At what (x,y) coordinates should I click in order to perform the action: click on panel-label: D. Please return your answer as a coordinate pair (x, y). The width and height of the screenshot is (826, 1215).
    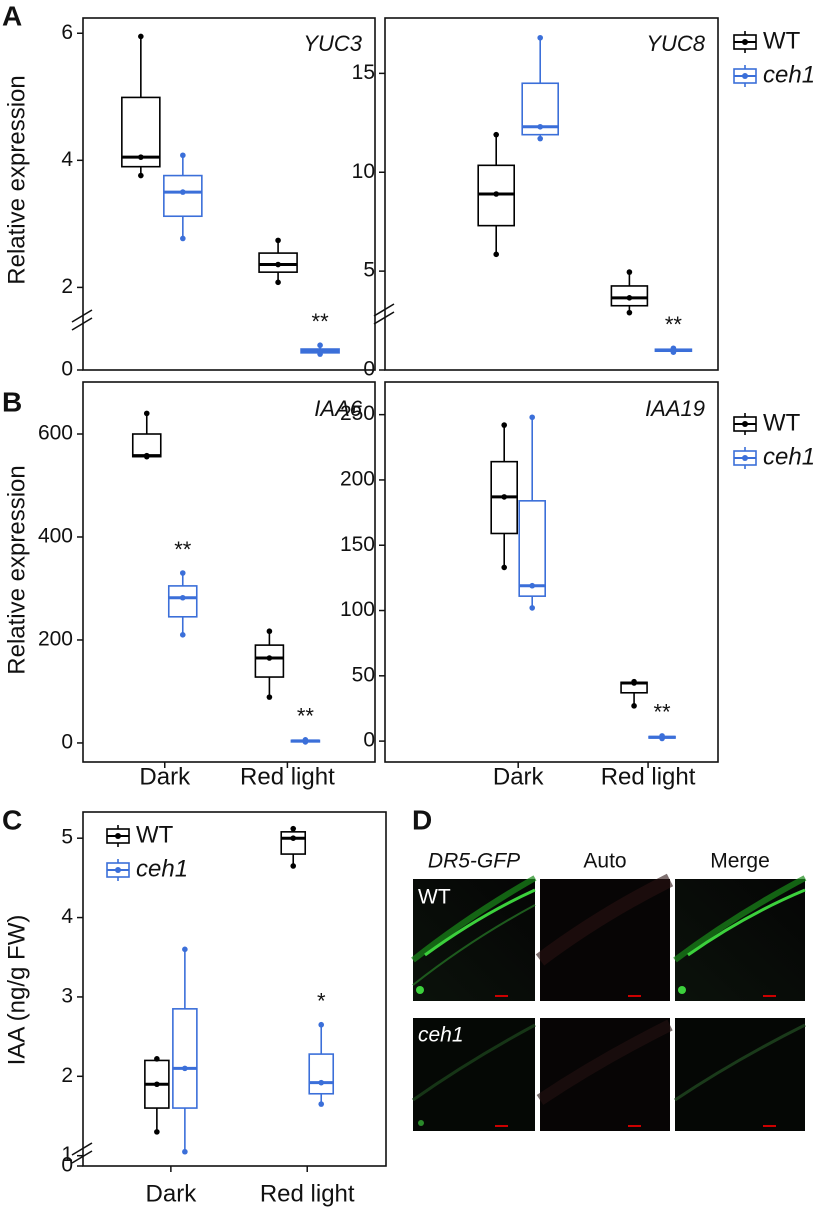
    Looking at the image, I should click on (422, 819).